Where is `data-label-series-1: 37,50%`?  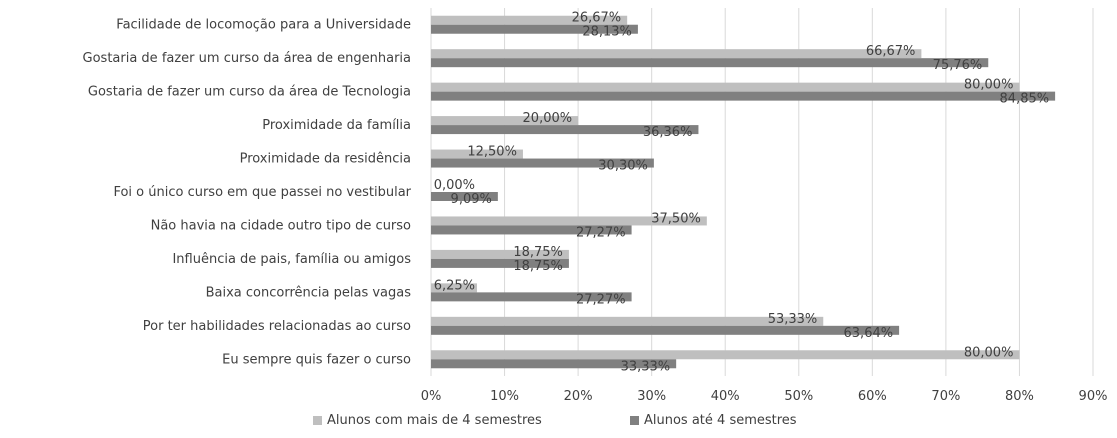 data-label-series-1: 37,50% is located at coordinates (676, 218).